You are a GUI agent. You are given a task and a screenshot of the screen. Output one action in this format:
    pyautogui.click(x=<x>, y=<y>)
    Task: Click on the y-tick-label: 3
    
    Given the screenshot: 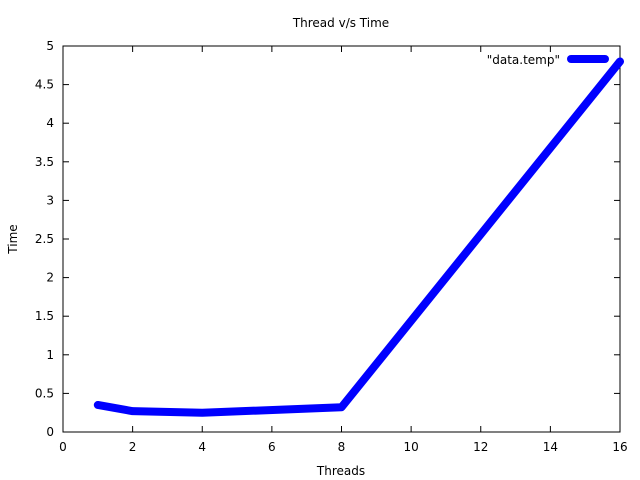 What is the action you would take?
    pyautogui.click(x=50, y=200)
    